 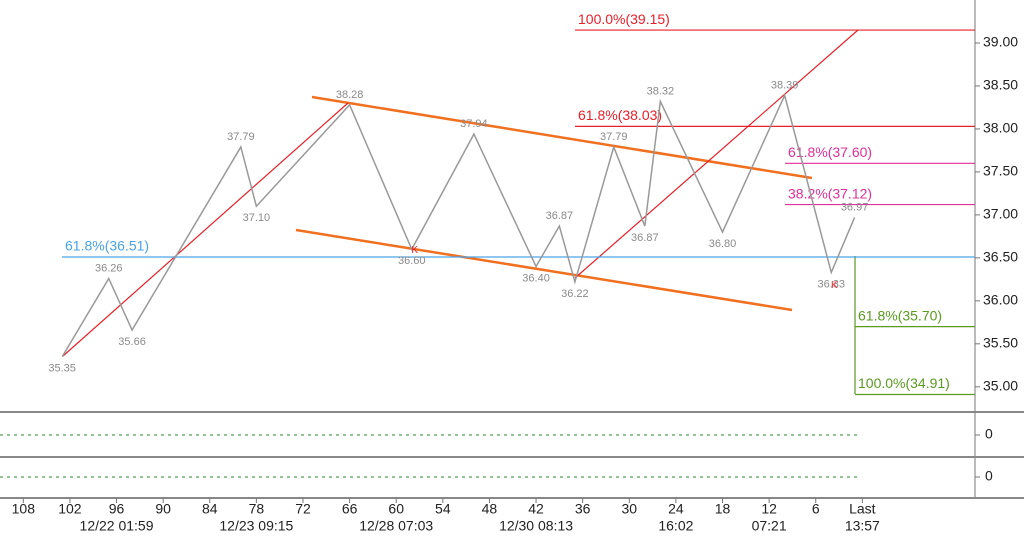 What do you see at coordinates (904, 383) in the screenshot?
I see `level-label: 100.0%(34.91)` at bounding box center [904, 383].